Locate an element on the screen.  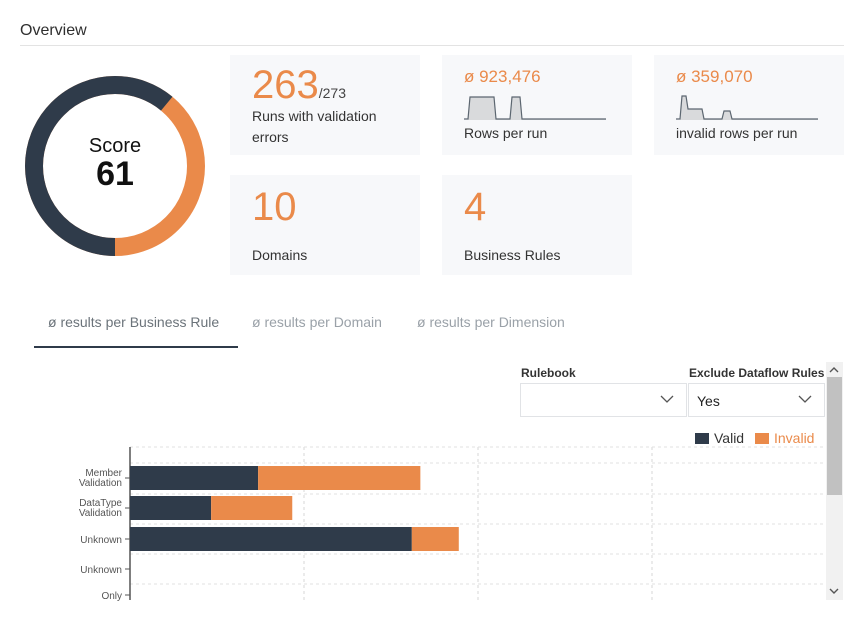
rows-card: ø 923,476 Rows per run is located at coordinates (537, 105).